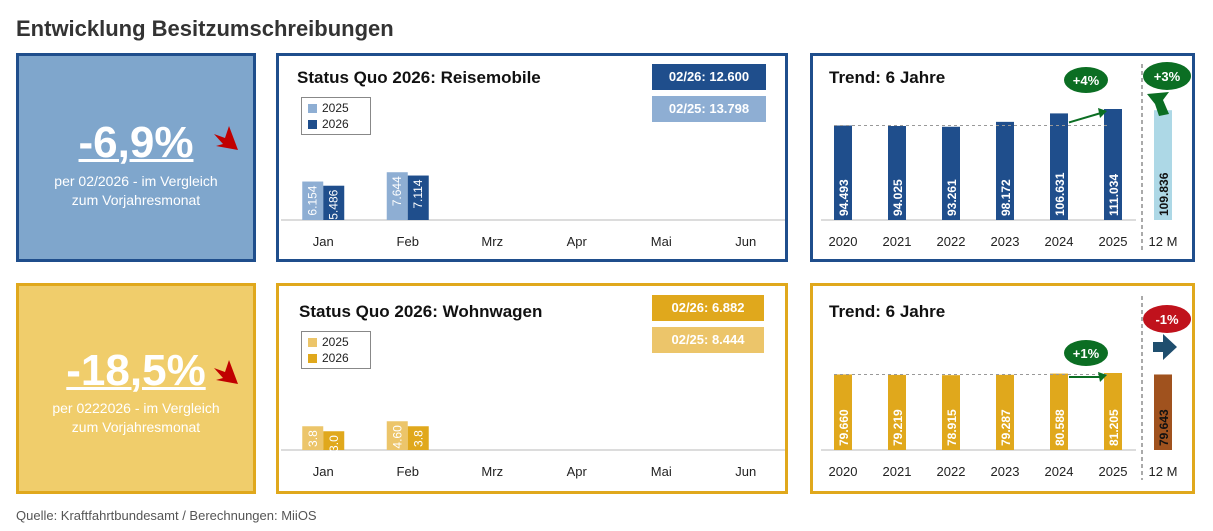 This screenshot has width=1213, height=531. Describe the element at coordinates (421, 311) in the screenshot. I see `panel-title: Status Quo 2026: Wohnwagen` at that location.